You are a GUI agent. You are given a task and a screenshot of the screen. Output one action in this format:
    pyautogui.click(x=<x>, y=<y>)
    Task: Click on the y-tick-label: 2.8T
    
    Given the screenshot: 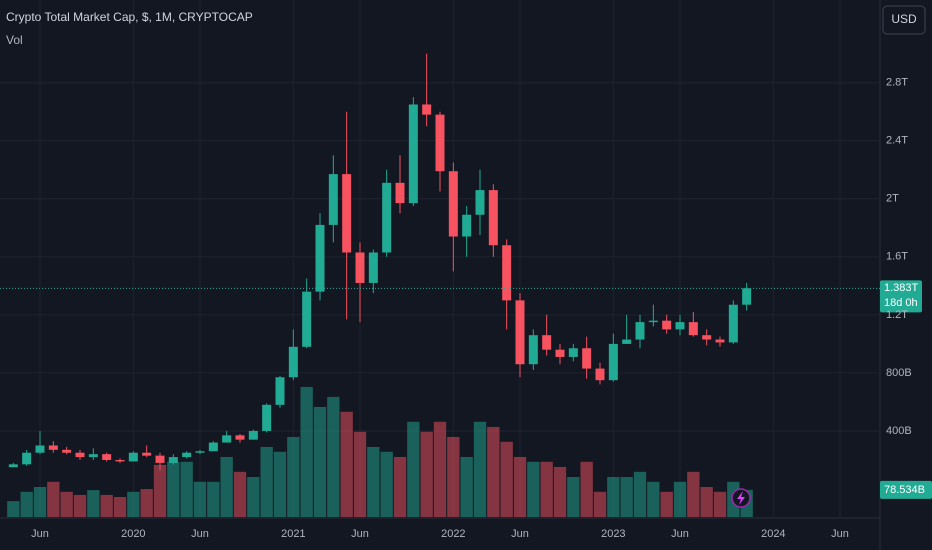 What is the action you would take?
    pyautogui.click(x=897, y=83)
    